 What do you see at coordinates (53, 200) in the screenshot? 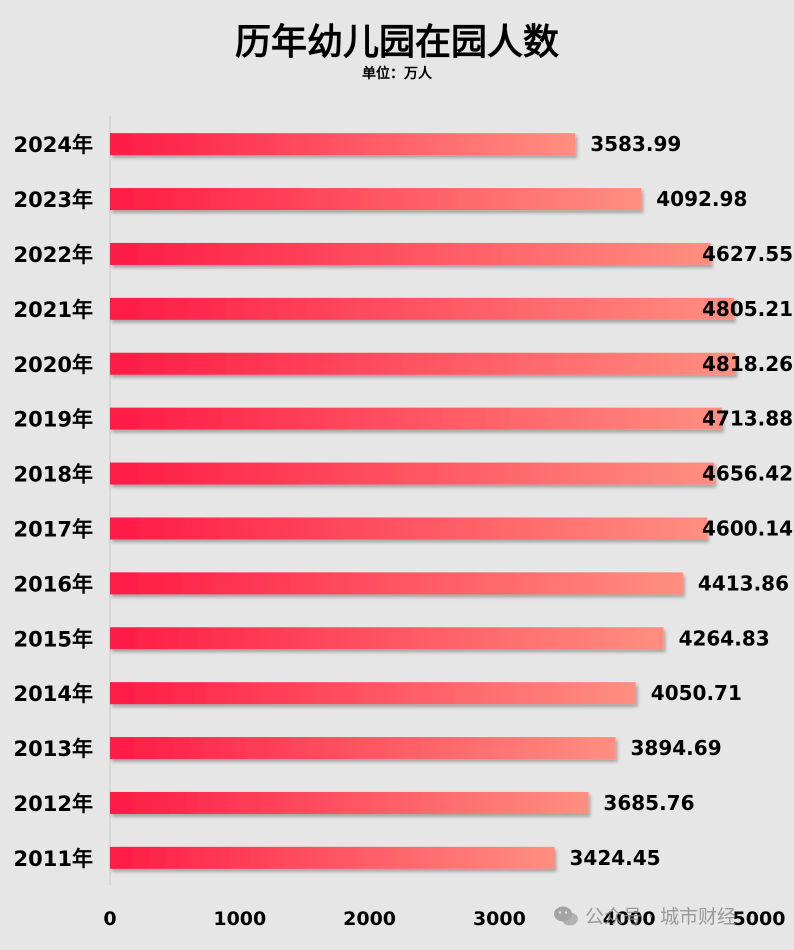
I see `category-label: 2023年` at bounding box center [53, 200].